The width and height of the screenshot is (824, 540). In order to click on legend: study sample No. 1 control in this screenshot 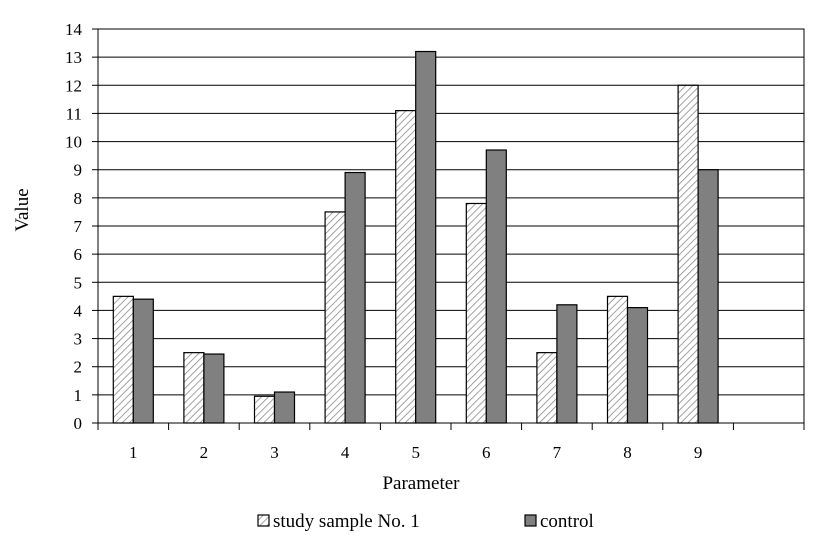, I will do `click(425, 521)`.